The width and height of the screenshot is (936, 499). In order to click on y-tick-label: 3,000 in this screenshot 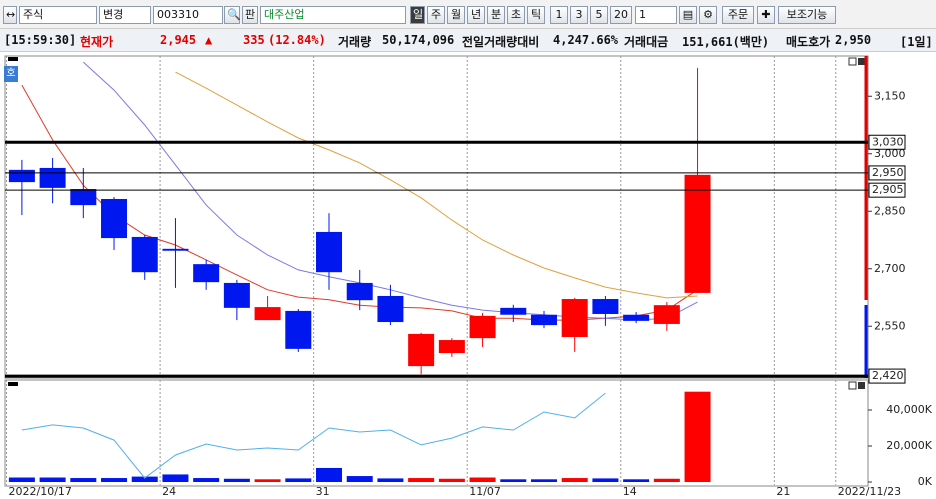, I will do `click(890, 153)`.